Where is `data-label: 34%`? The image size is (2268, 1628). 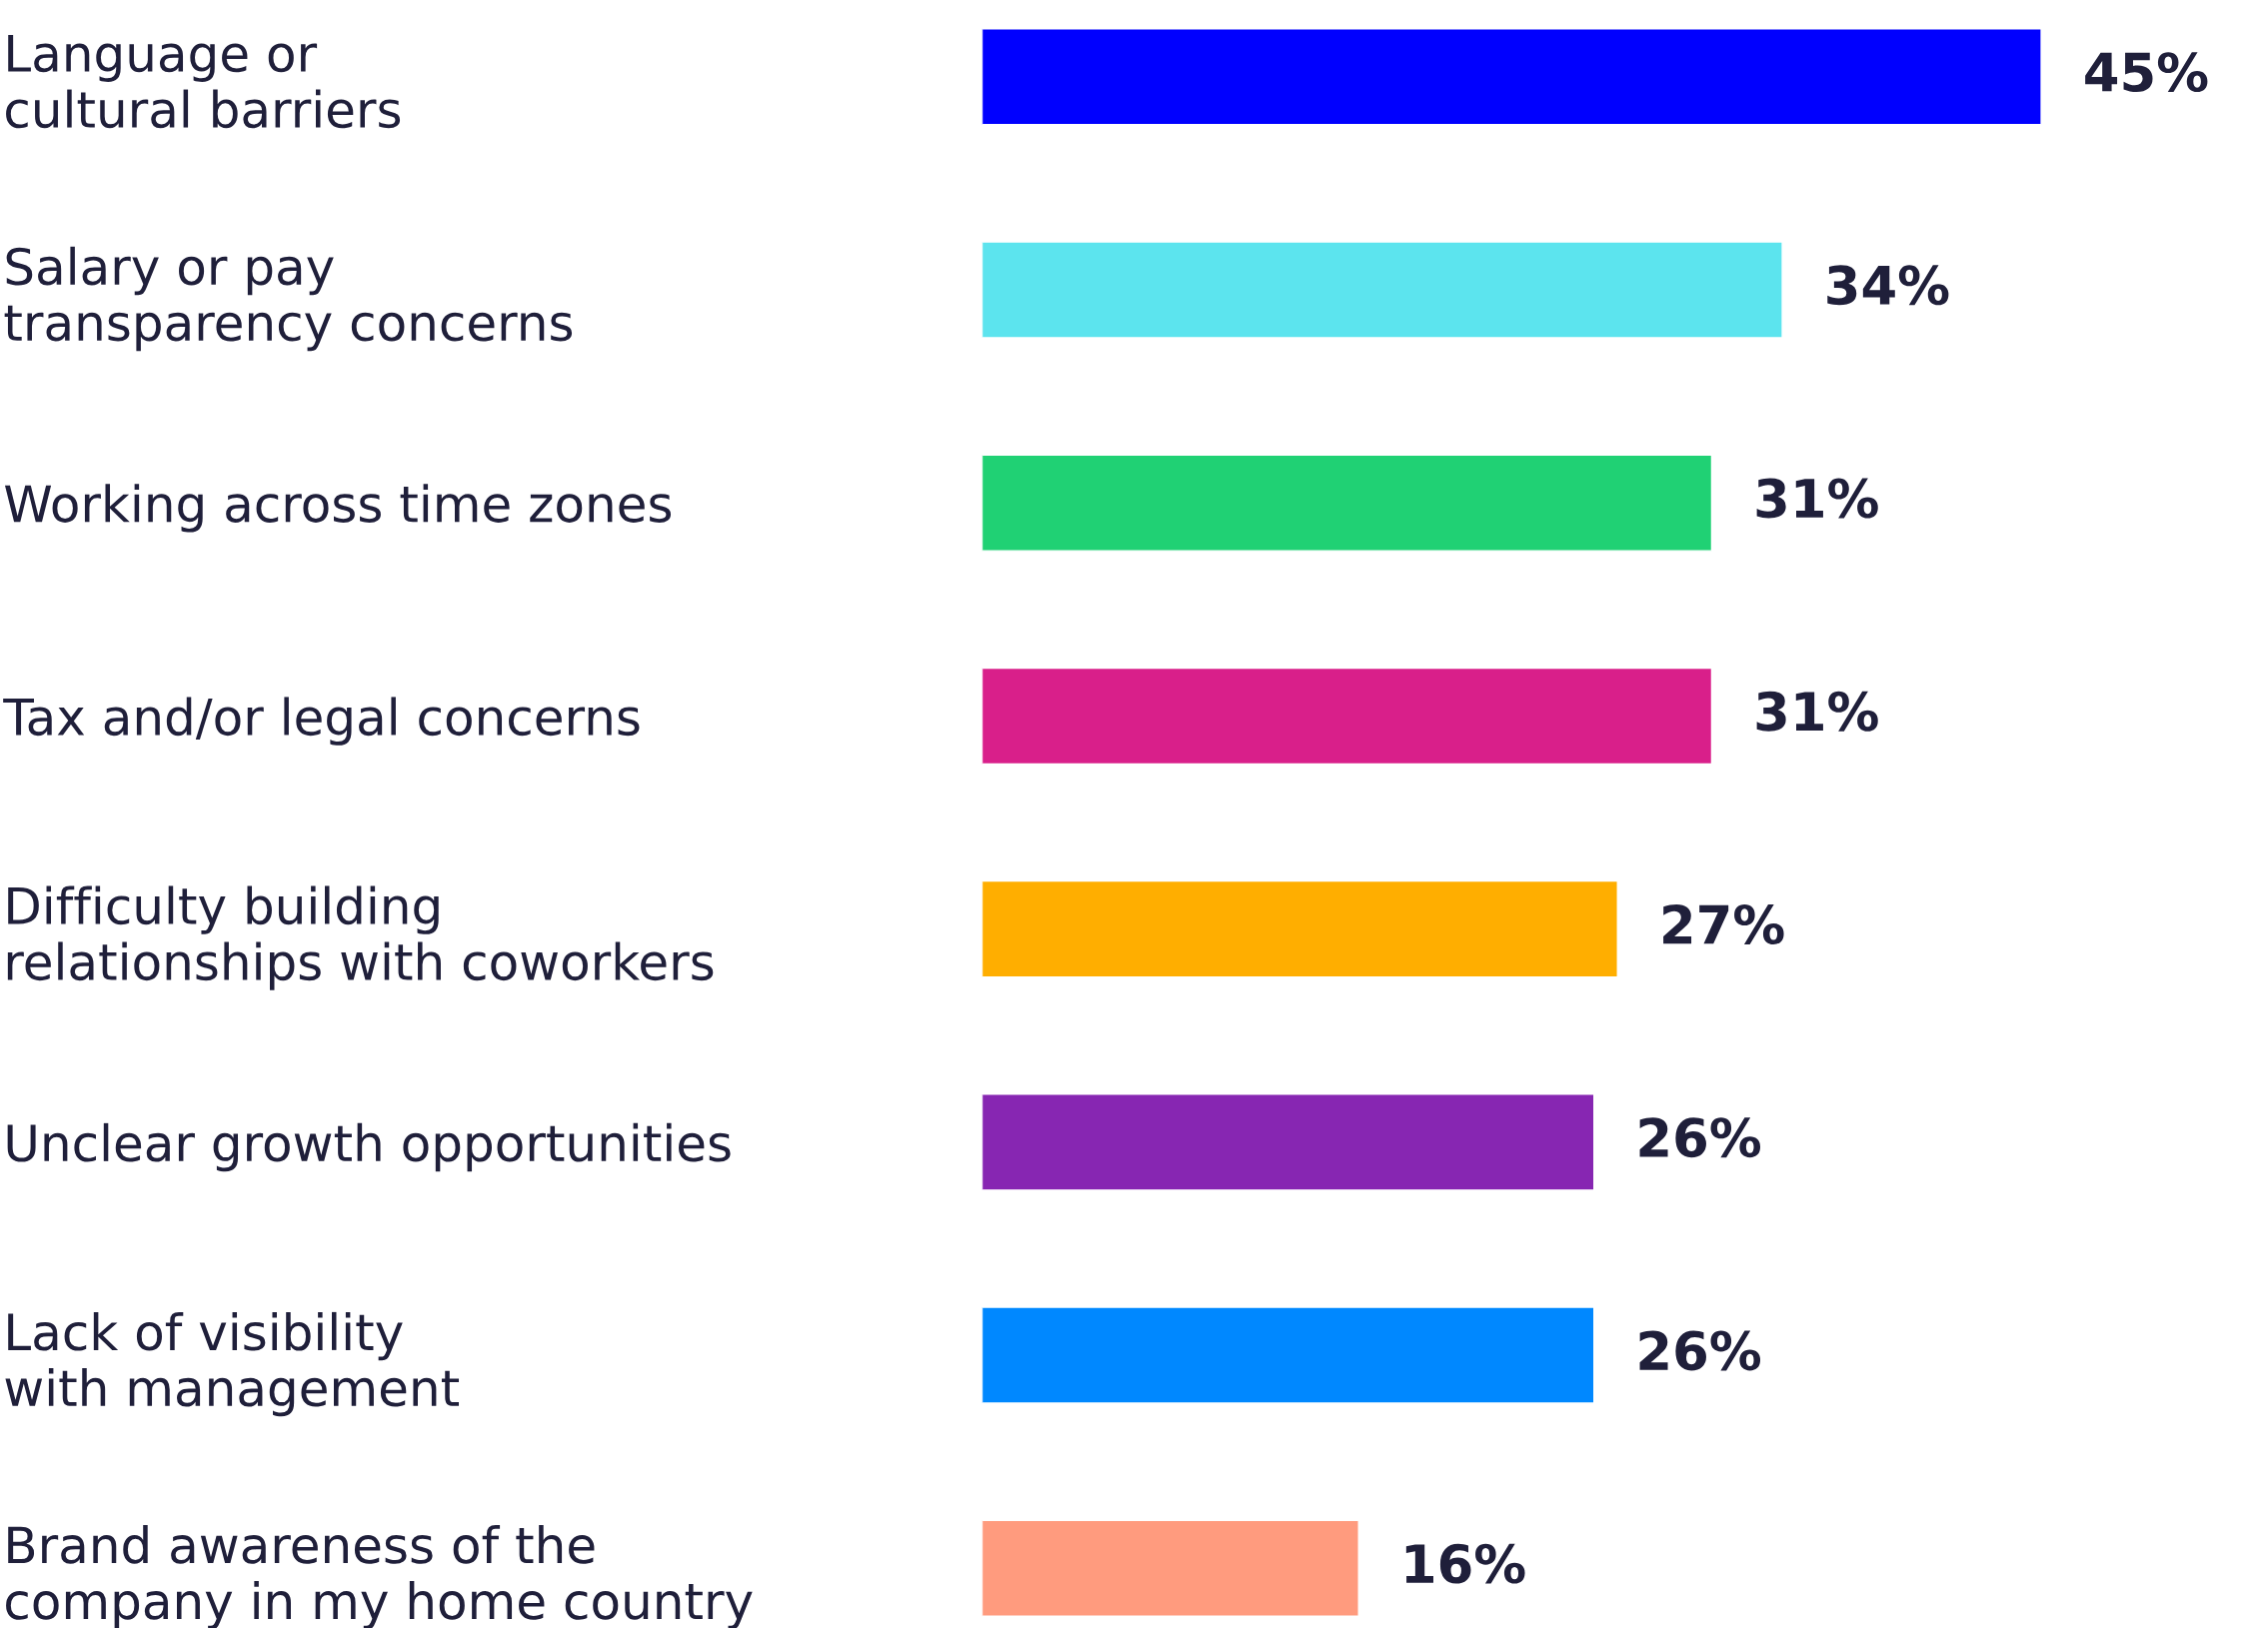 data-label: 34% is located at coordinates (1888, 285).